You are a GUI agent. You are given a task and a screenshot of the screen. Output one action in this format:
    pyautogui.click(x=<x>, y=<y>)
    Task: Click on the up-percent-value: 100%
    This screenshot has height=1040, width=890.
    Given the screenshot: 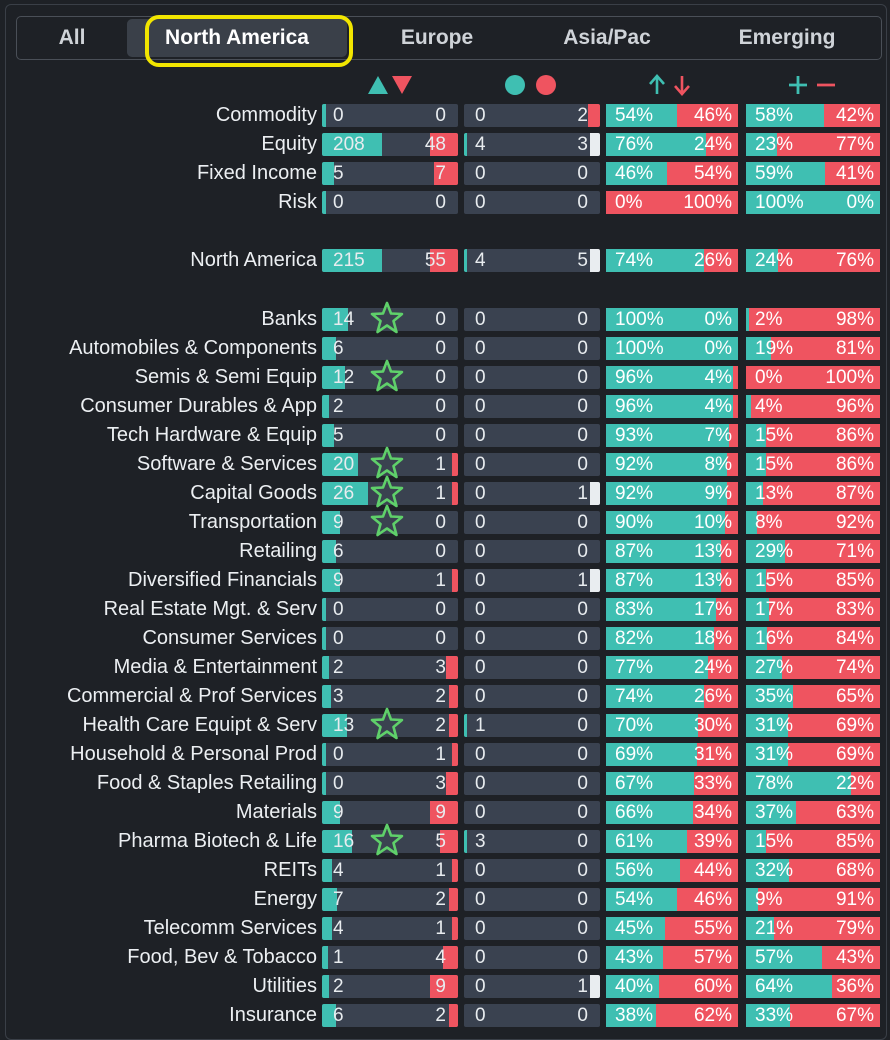 What is the action you would take?
    pyautogui.click(x=639, y=348)
    